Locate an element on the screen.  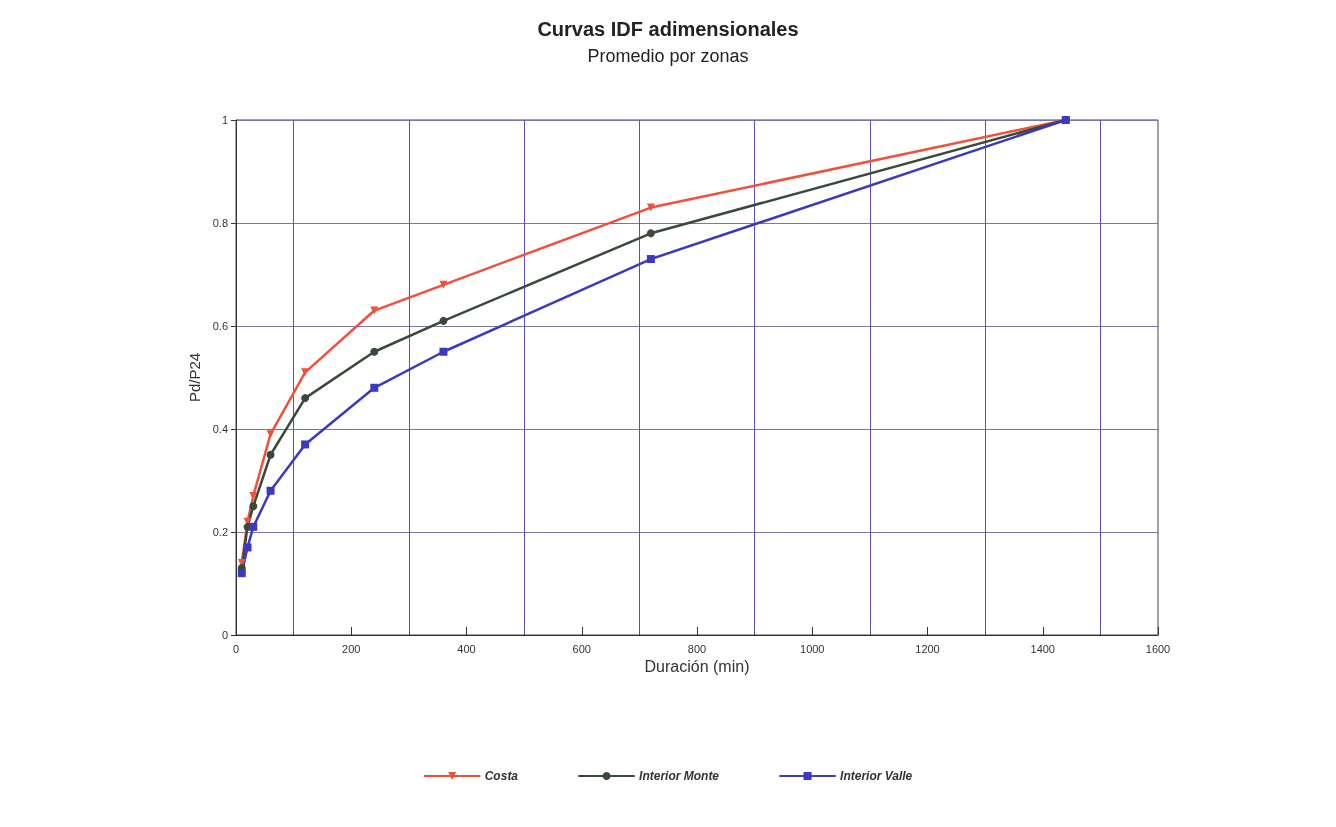
y-tick-label: 0 is located at coordinates (224, 635).